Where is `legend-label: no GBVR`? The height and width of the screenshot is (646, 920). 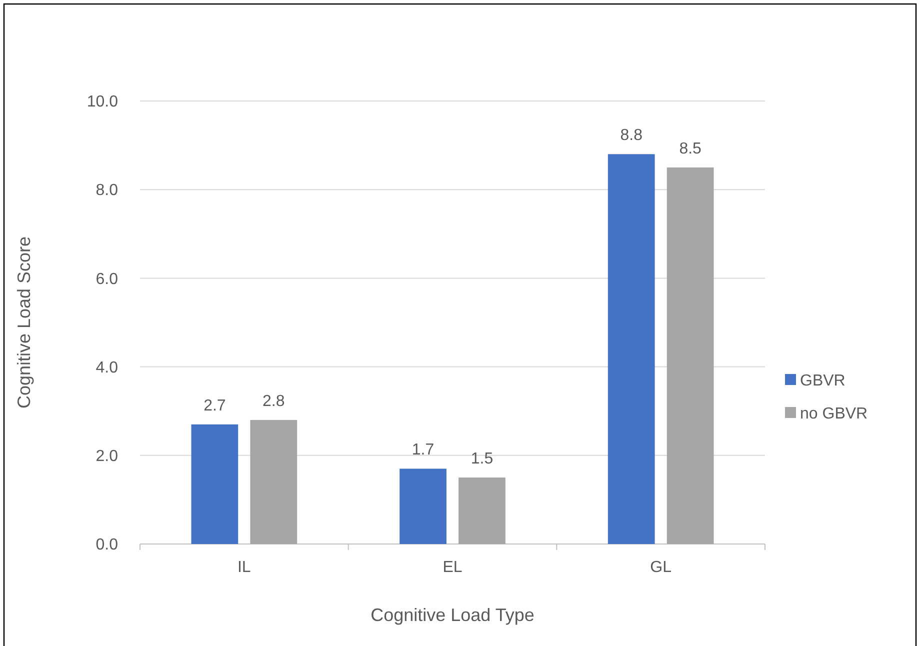 legend-label: no GBVR is located at coordinates (834, 414).